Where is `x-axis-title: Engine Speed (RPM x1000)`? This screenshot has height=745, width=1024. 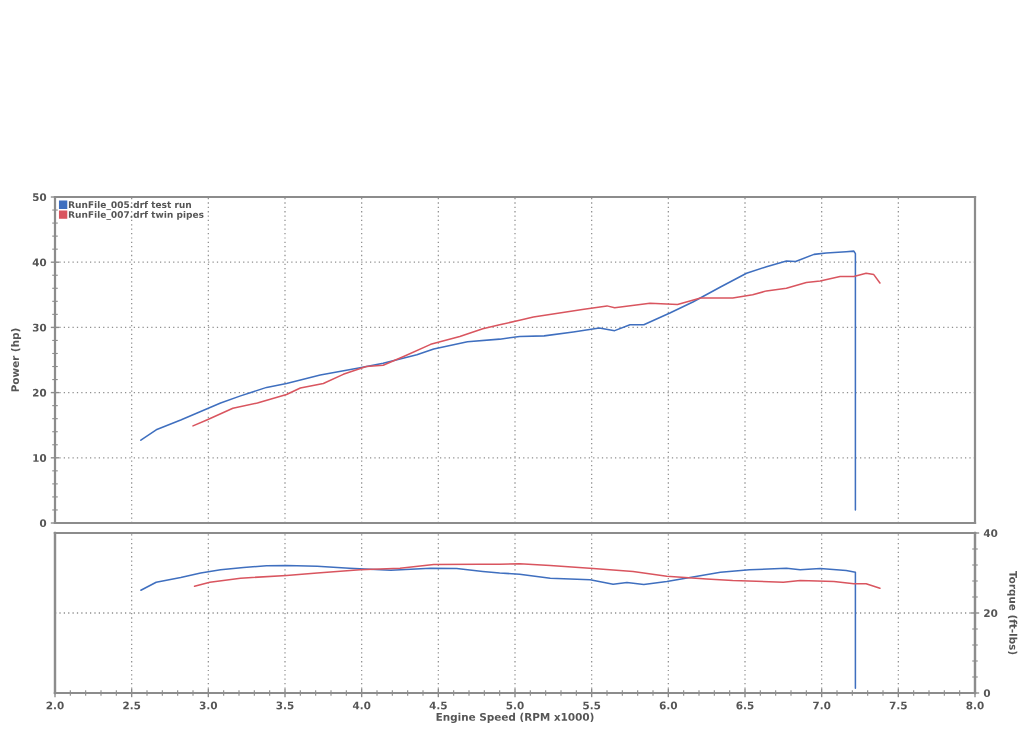 x-axis-title: Engine Speed (RPM x1000) is located at coordinates (515, 717).